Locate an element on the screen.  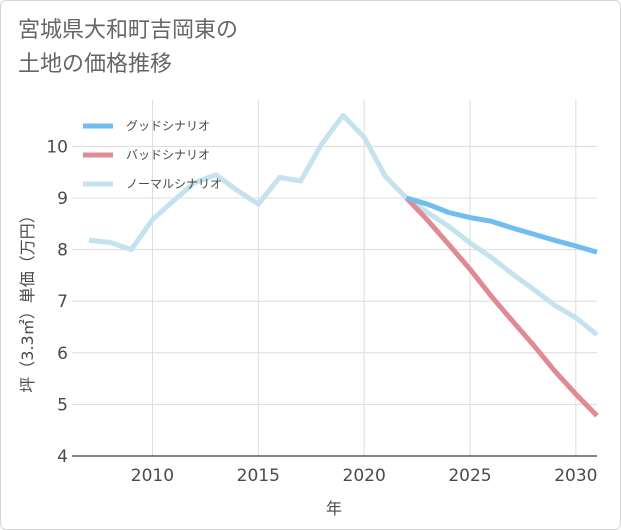
x-tick-labels: 2010 2015 2020 2025 2030 is located at coordinates (364, 476).